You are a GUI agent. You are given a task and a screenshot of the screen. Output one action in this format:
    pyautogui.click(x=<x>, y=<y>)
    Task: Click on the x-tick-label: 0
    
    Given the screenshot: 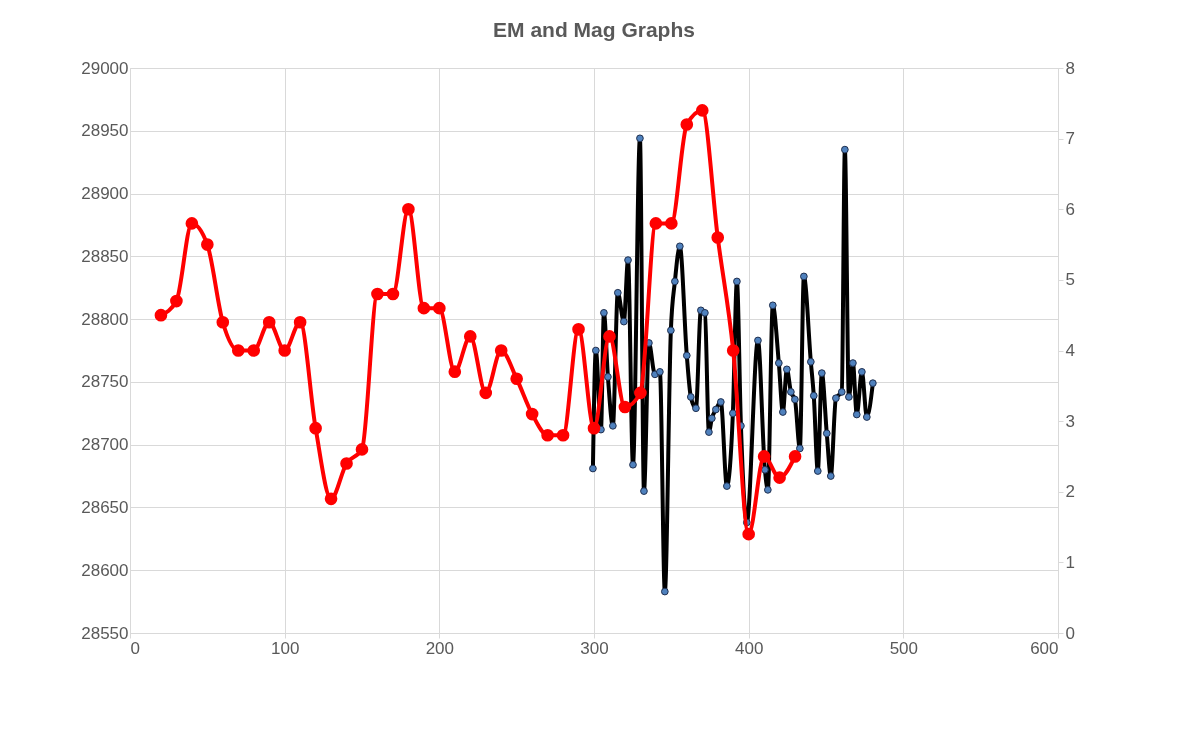 What is the action you would take?
    pyautogui.click(x=135, y=648)
    